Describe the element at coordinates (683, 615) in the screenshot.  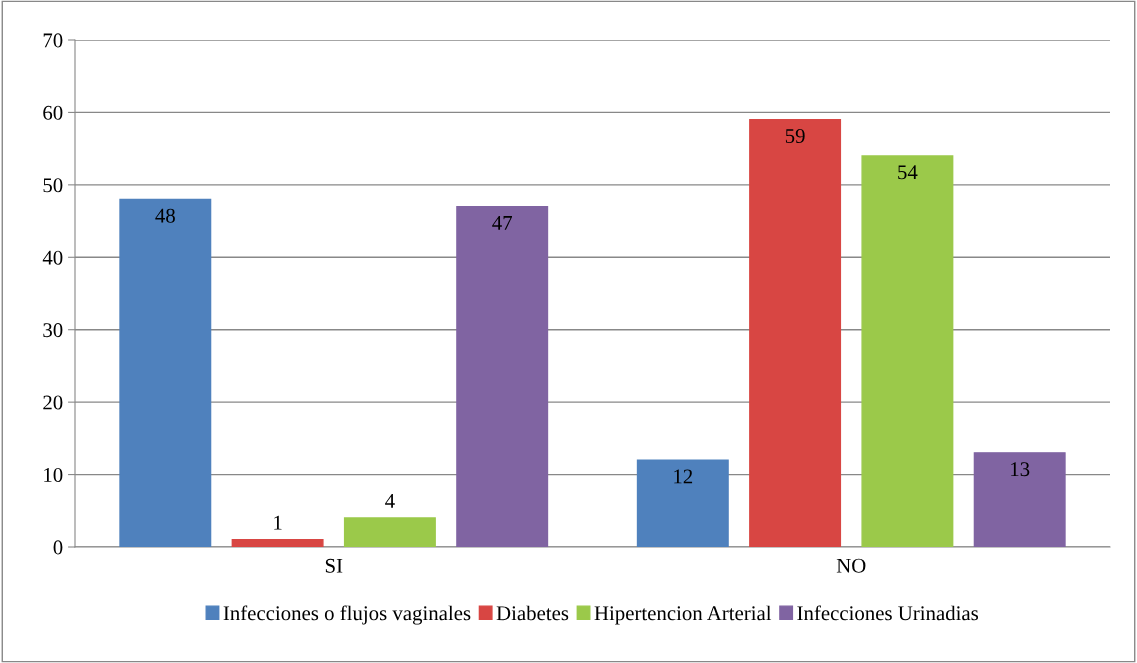
I see `legend-label: Hipertencion Arterial` at that location.